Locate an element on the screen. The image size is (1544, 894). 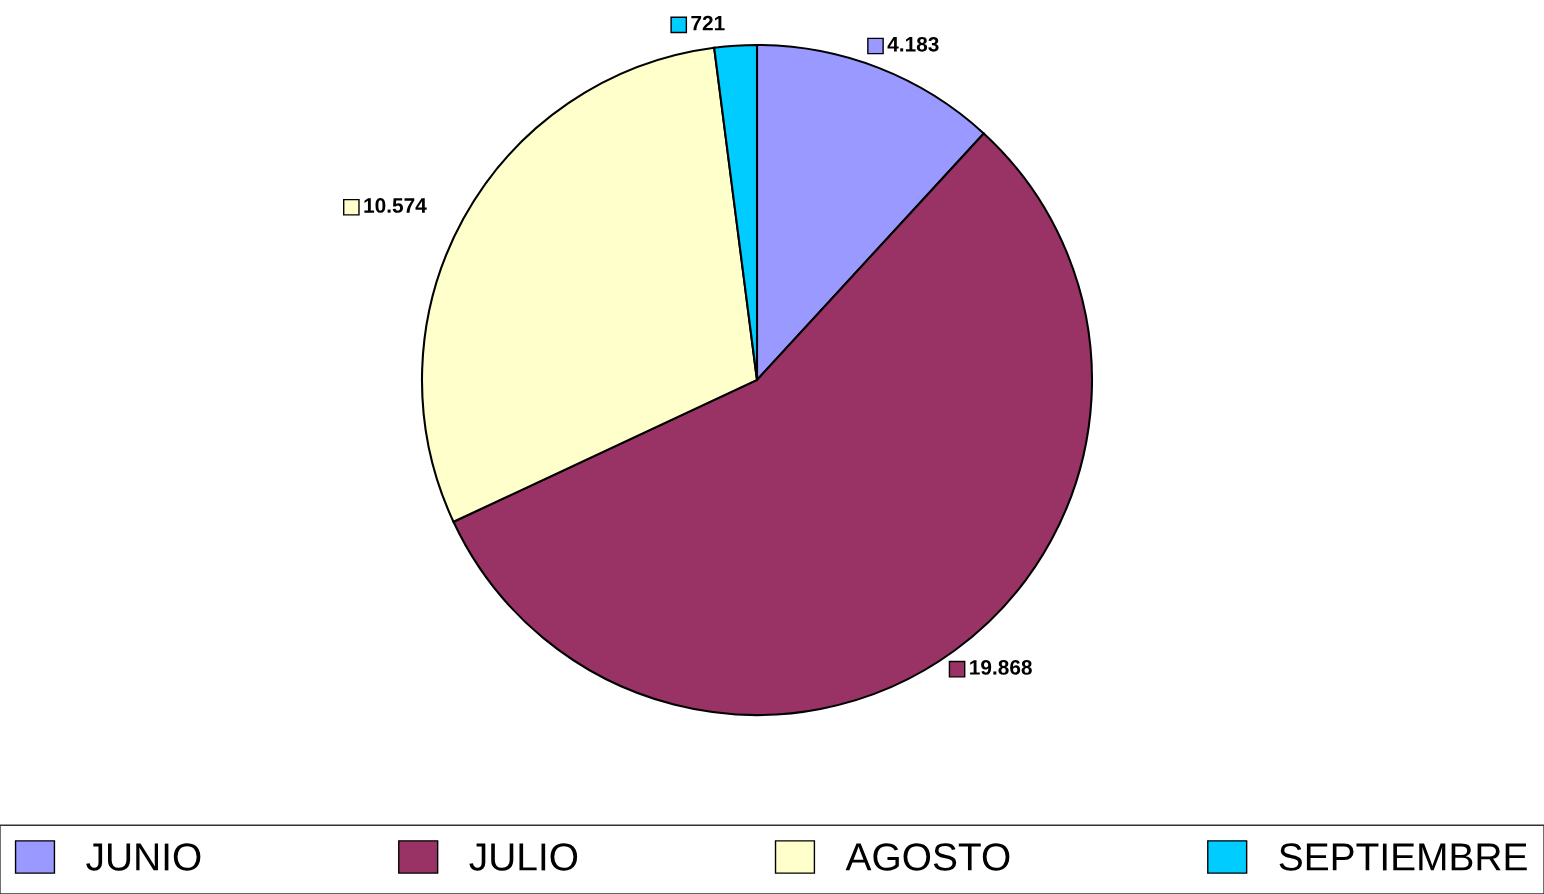
legend-label: JUNIO is located at coordinates (143, 857).